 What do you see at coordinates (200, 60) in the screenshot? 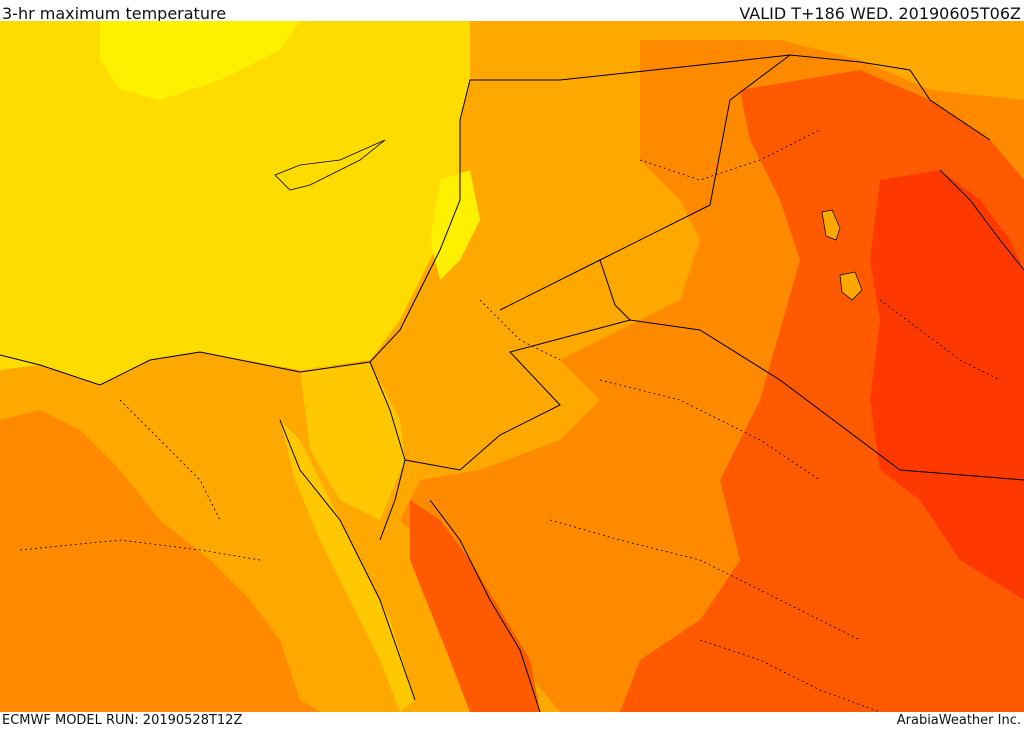
I see `cool-patch-north` at bounding box center [200, 60].